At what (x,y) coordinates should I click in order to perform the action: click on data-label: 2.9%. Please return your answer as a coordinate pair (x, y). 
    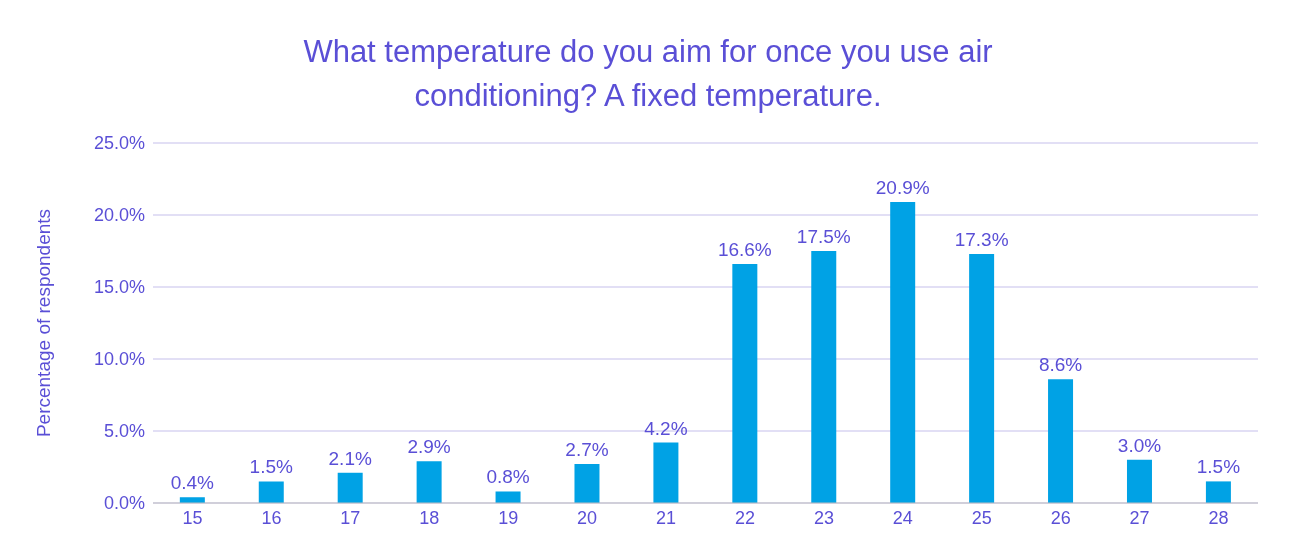
    Looking at the image, I should click on (429, 447).